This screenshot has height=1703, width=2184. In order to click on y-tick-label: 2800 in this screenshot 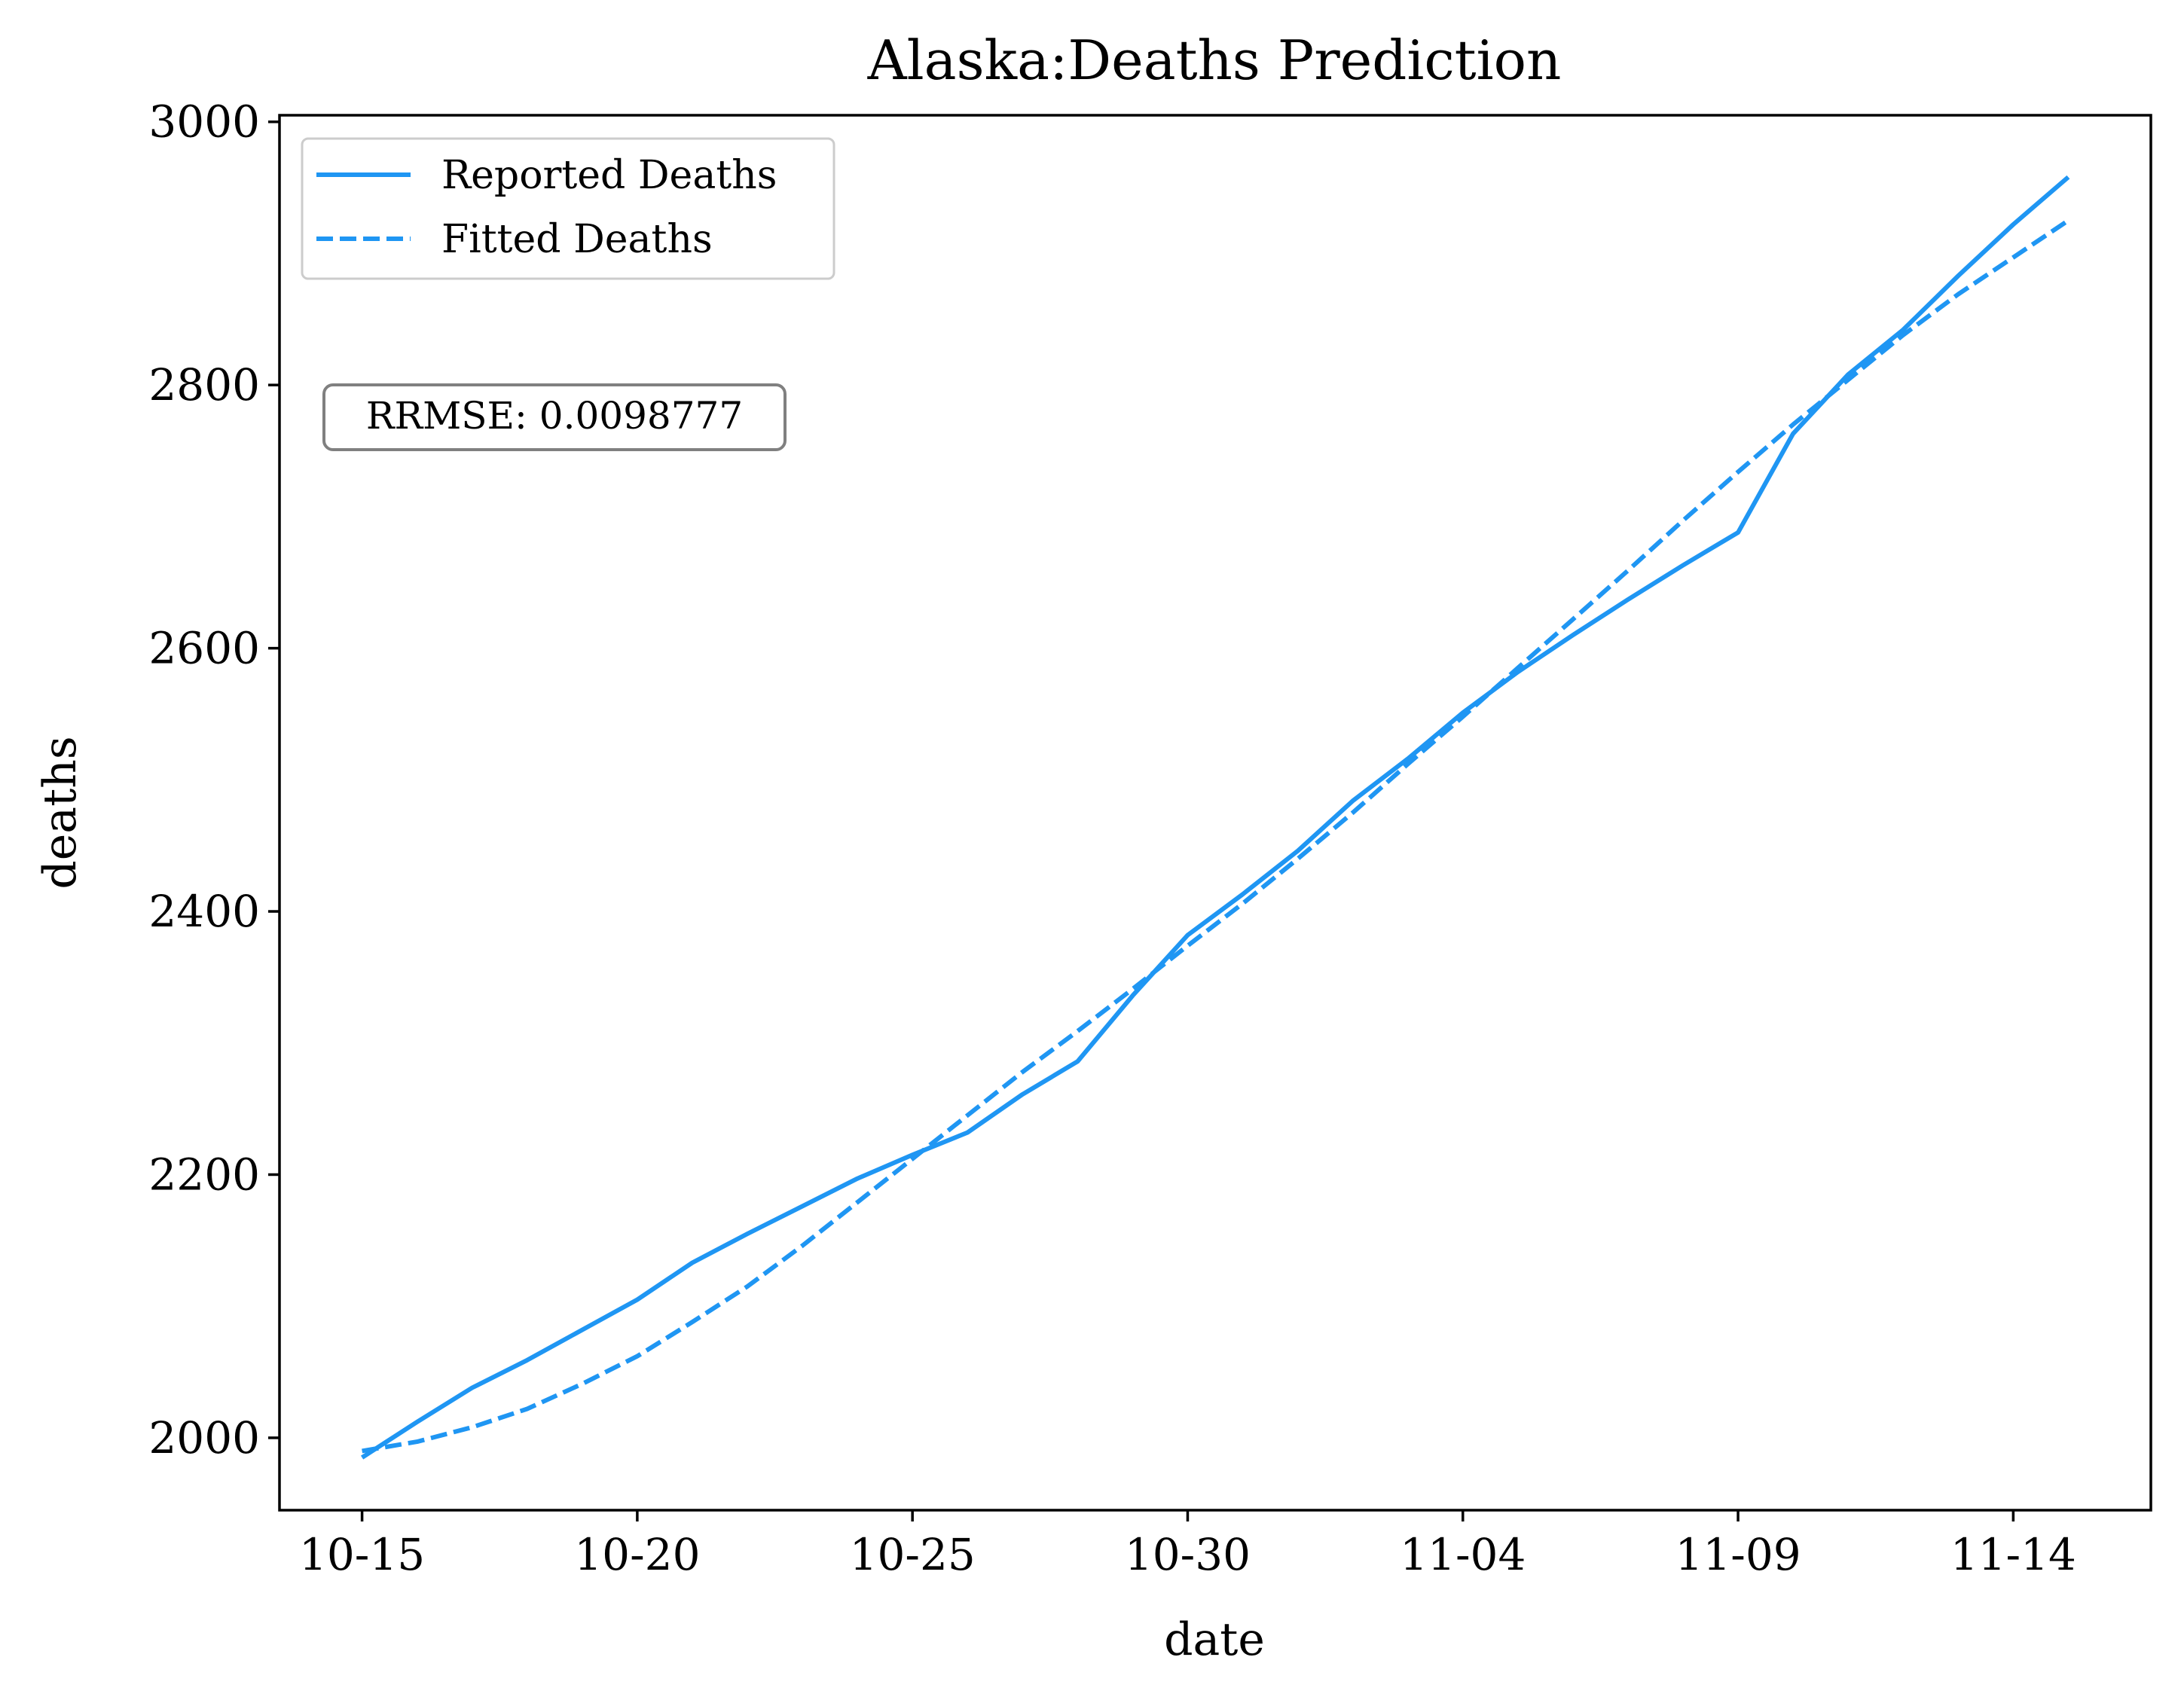, I will do `click(204, 384)`.